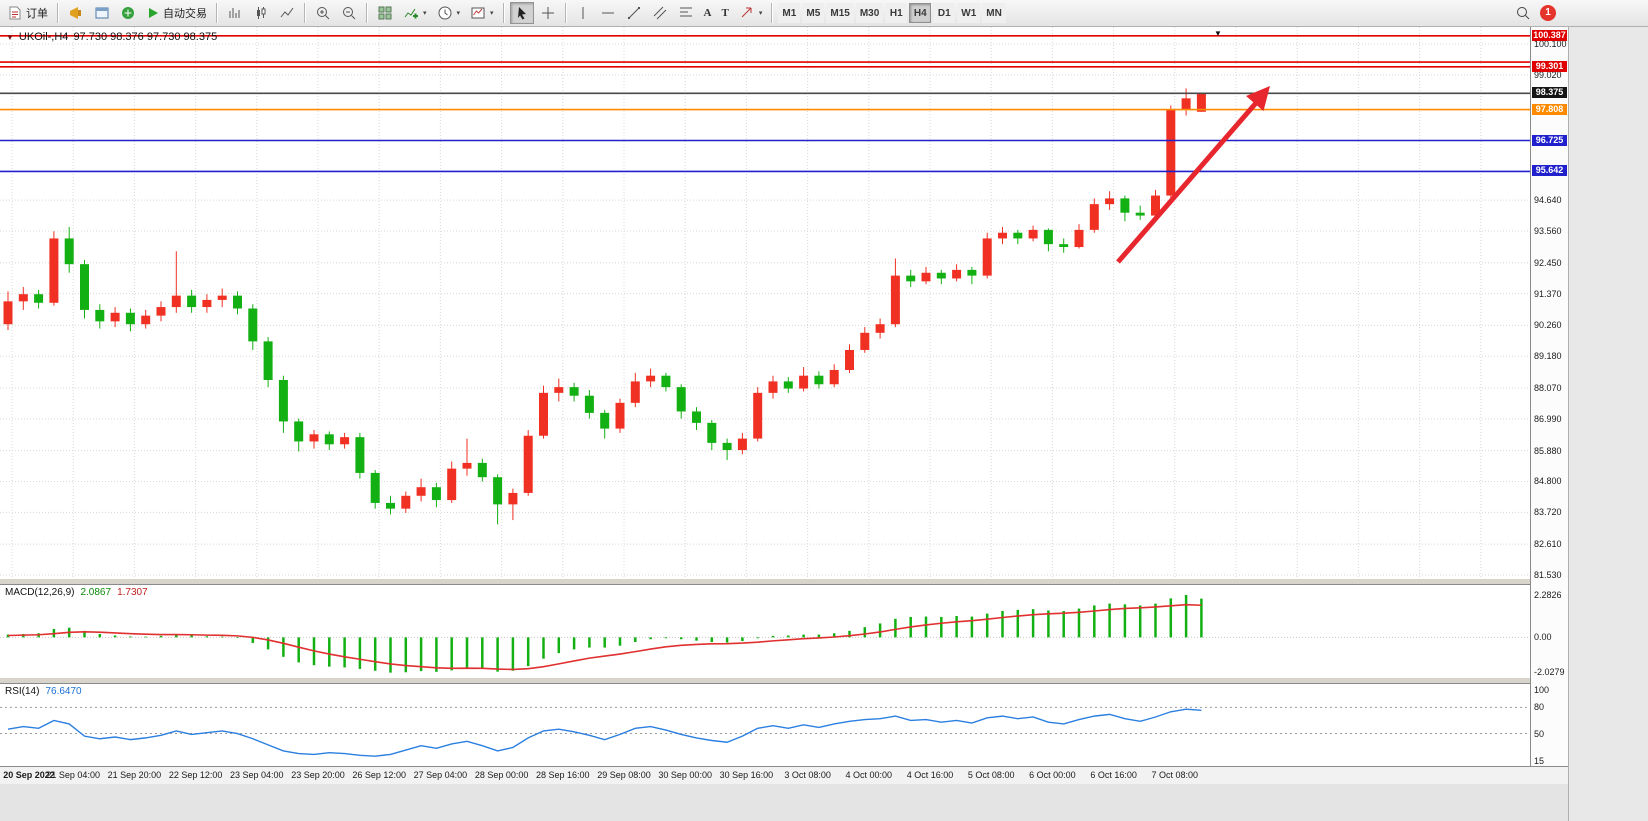 This screenshot has width=1648, height=821. I want to click on fibonacci-button, so click(686, 13).